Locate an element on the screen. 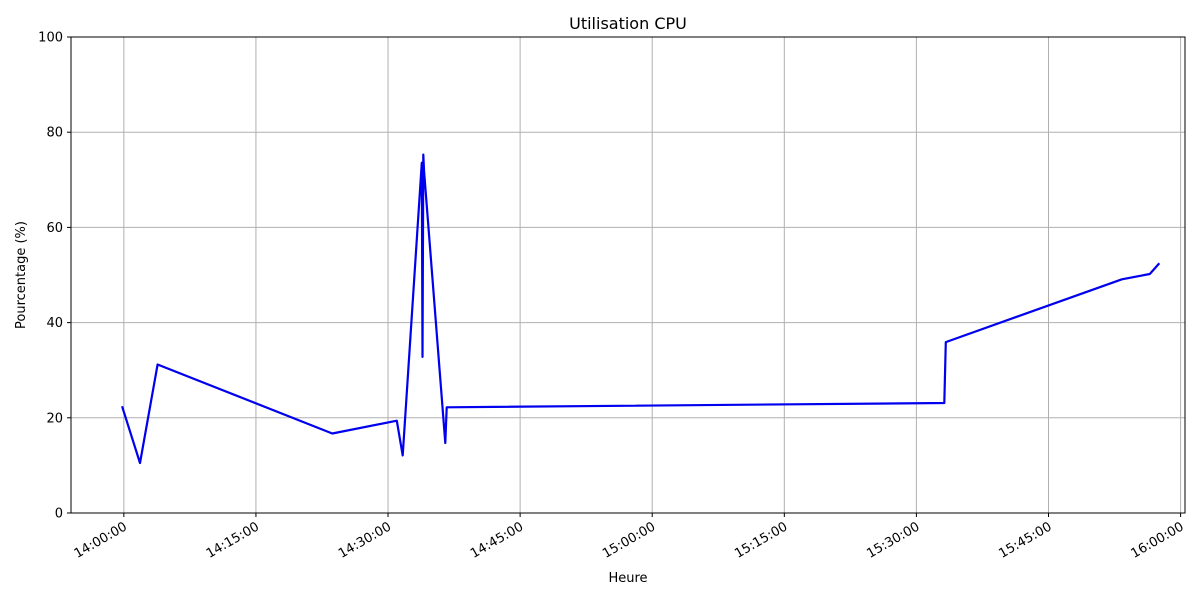 This screenshot has width=1200, height=600. y-axis-label: Pourcentage (%) is located at coordinates (21, 275).